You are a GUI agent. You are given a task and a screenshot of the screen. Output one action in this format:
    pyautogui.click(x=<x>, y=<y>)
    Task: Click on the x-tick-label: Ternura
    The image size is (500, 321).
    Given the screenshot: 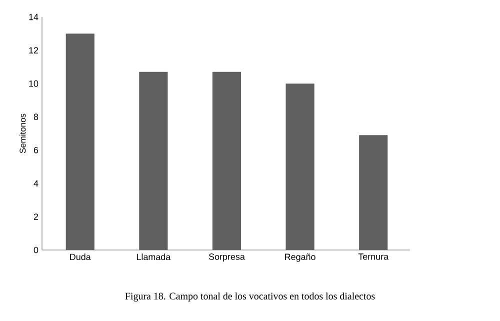 What is the action you would take?
    pyautogui.click(x=373, y=257)
    